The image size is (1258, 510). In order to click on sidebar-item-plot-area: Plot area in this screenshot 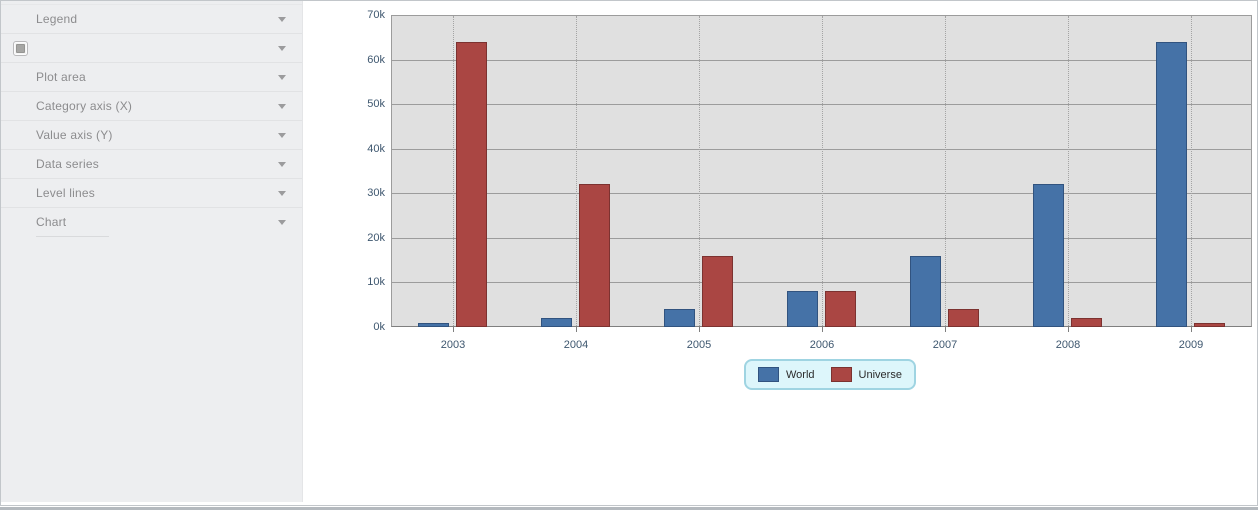, I will do `click(151, 77)`.